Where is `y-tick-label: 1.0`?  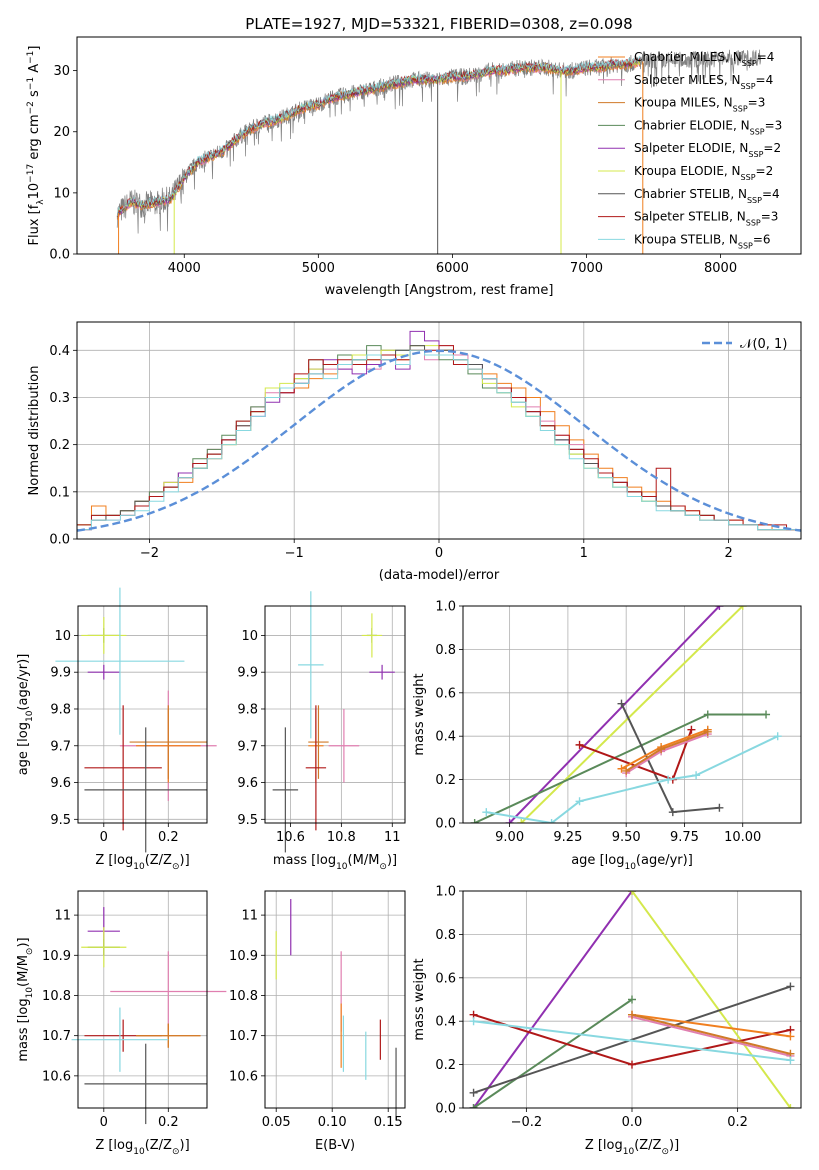
y-tick-label: 1.0 is located at coordinates (445, 892).